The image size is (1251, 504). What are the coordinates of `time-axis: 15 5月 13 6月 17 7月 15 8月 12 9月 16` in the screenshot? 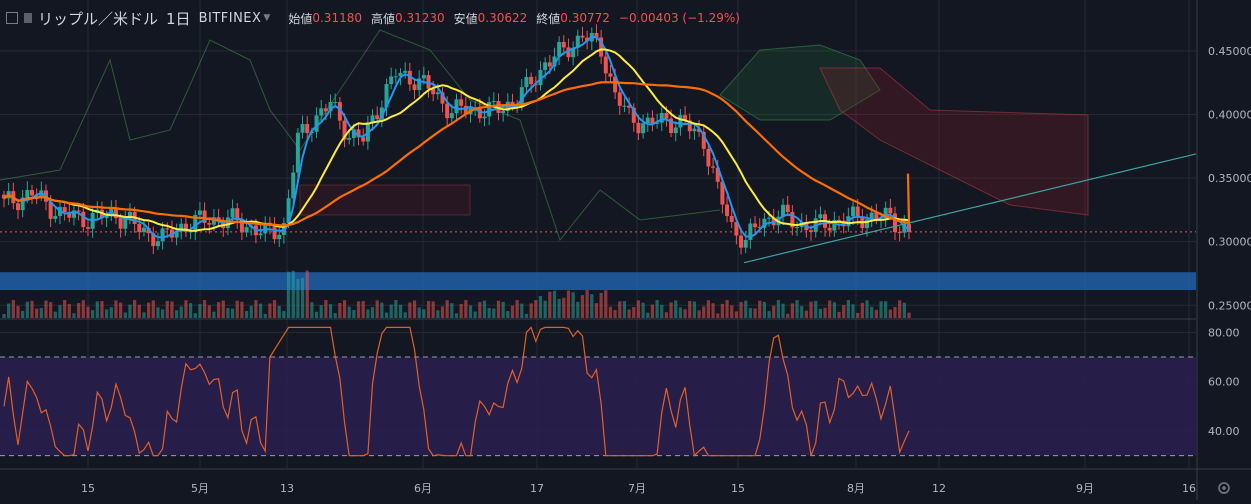 It's located at (638, 488).